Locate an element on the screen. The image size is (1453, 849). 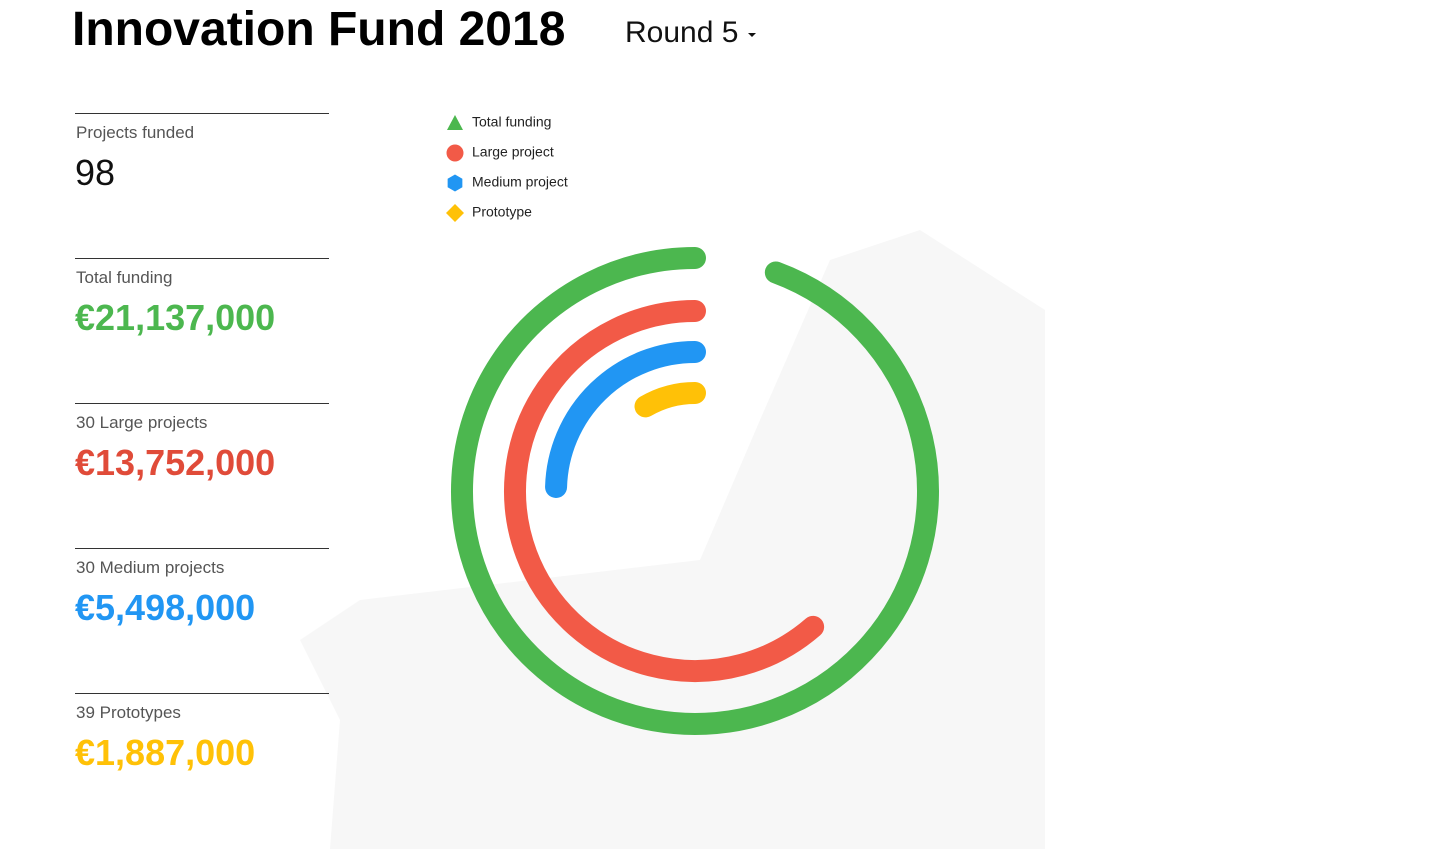
stat-card: 39 Prototypes €1,887,000 is located at coordinates (202, 753).